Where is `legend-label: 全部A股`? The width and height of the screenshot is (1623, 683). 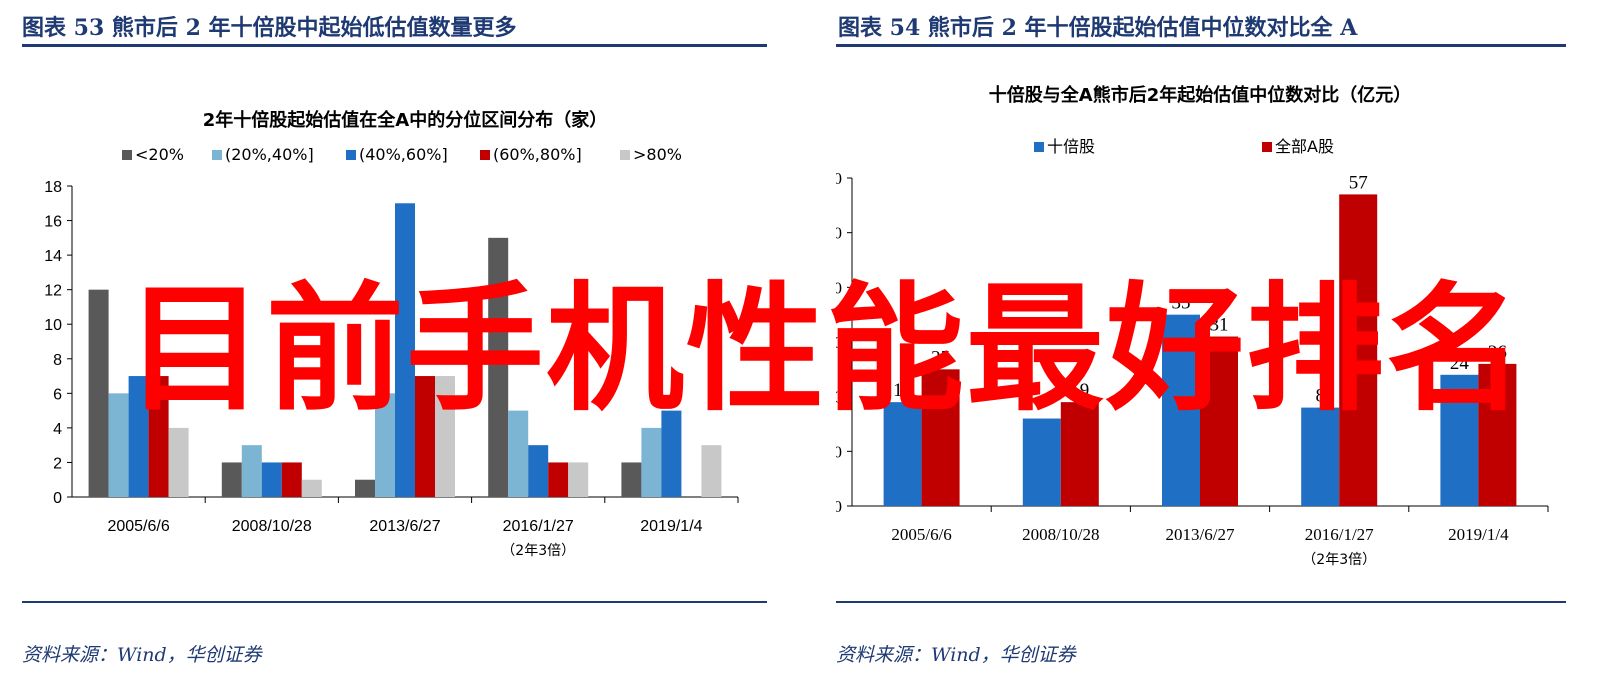
legend-label: 全部A股 is located at coordinates (1304, 146).